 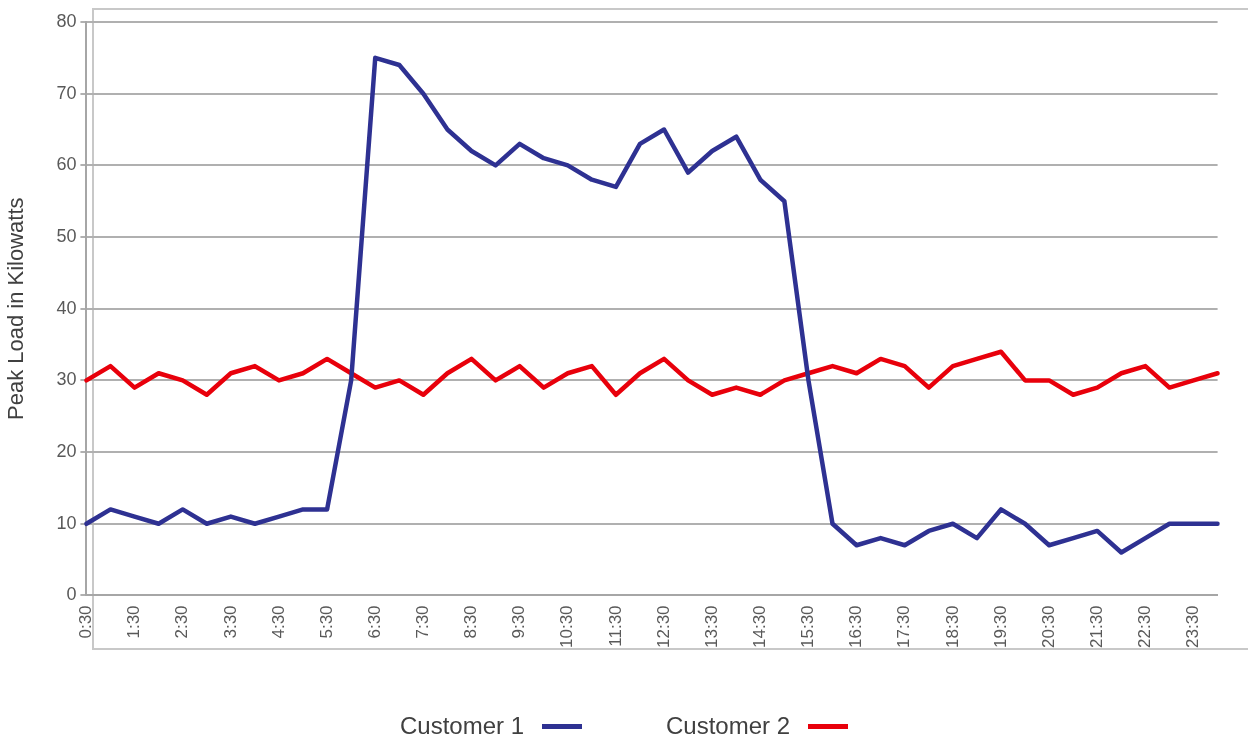 What do you see at coordinates (16, 309) in the screenshot?
I see `y-axis-title: Peak Load in Kilowatts` at bounding box center [16, 309].